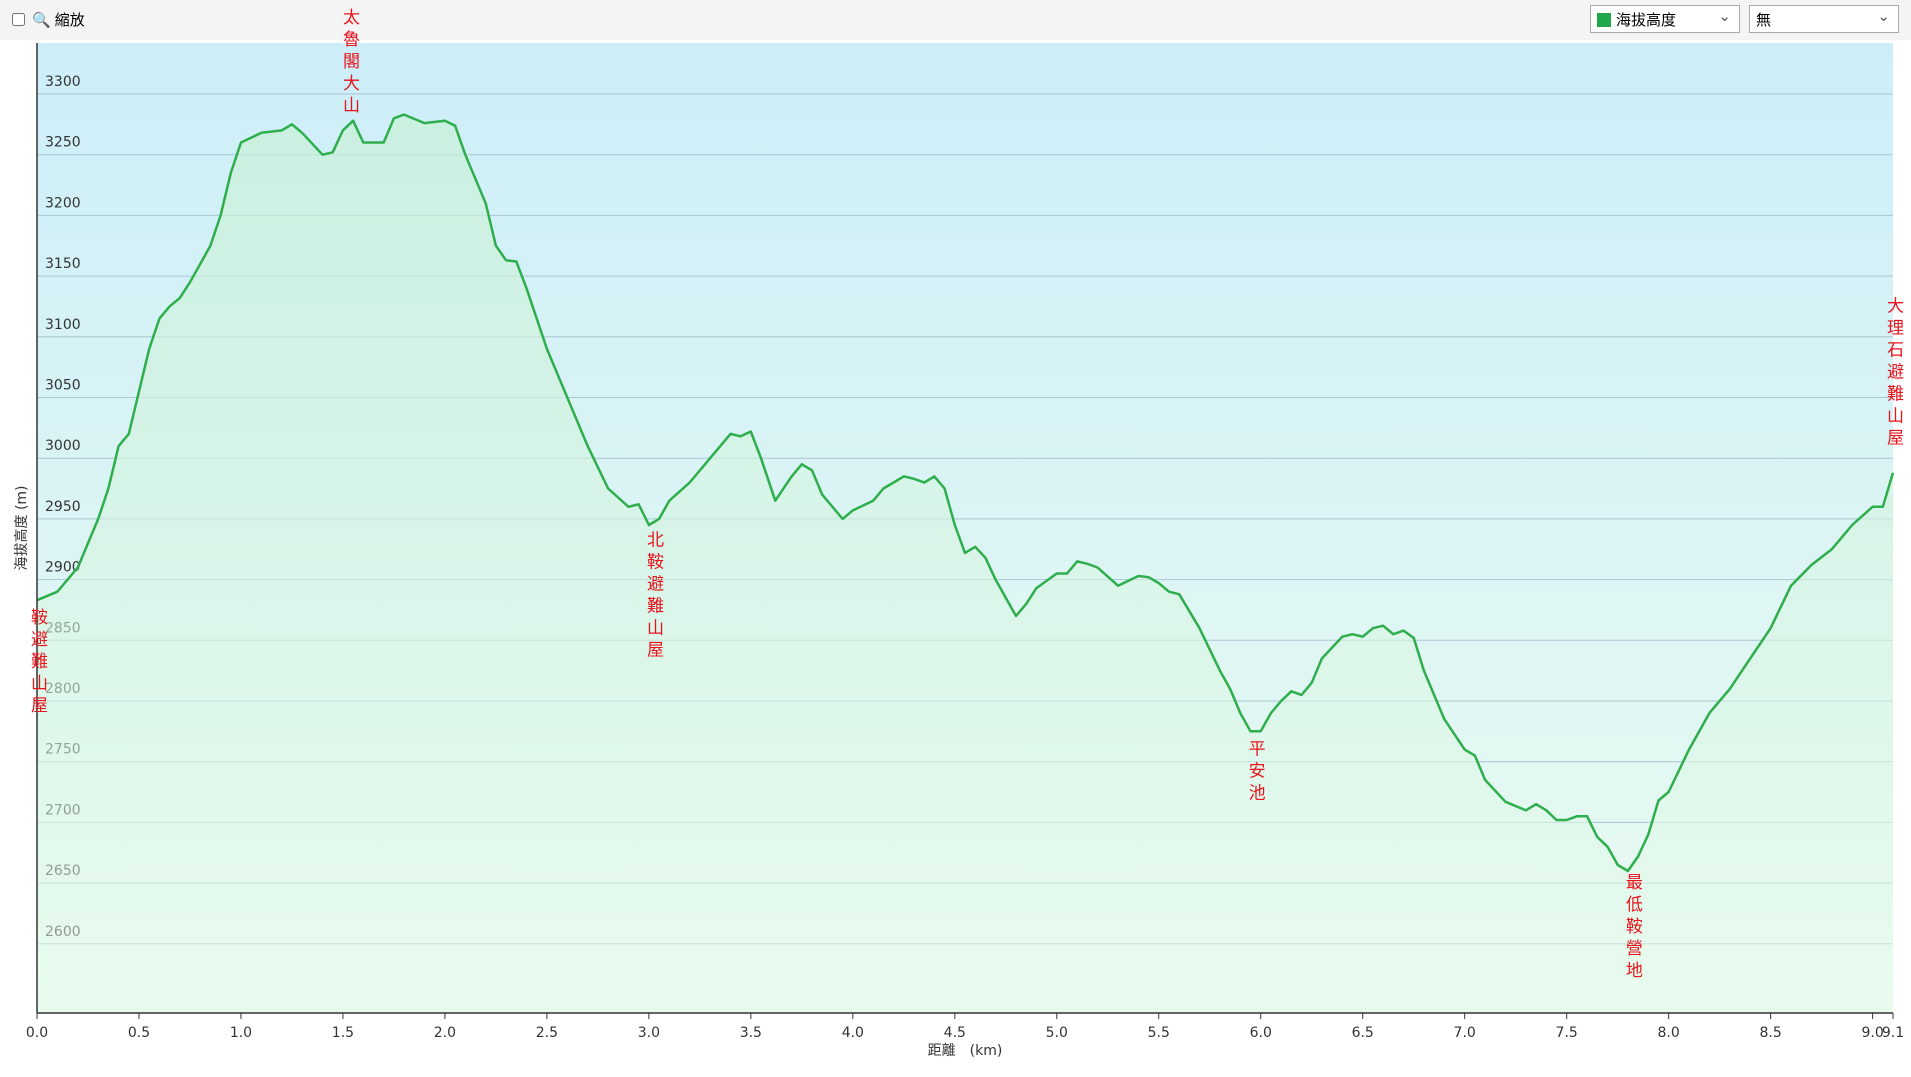 Image resolution: width=1911 pixels, height=1077 pixels. I want to click on annotation: 鞍避難山屋, so click(37, 663).